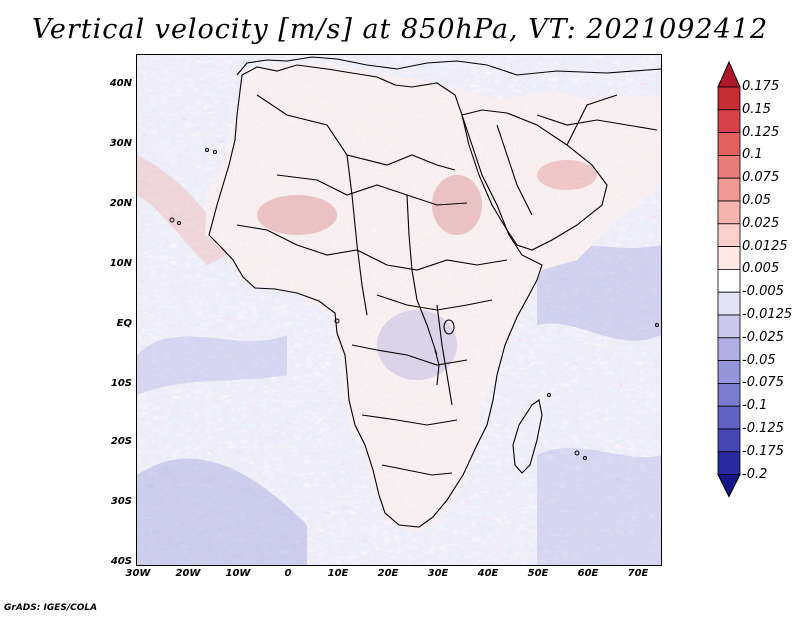  What do you see at coordinates (121, 441) in the screenshot?
I see `lat-label: 20S` at bounding box center [121, 441].